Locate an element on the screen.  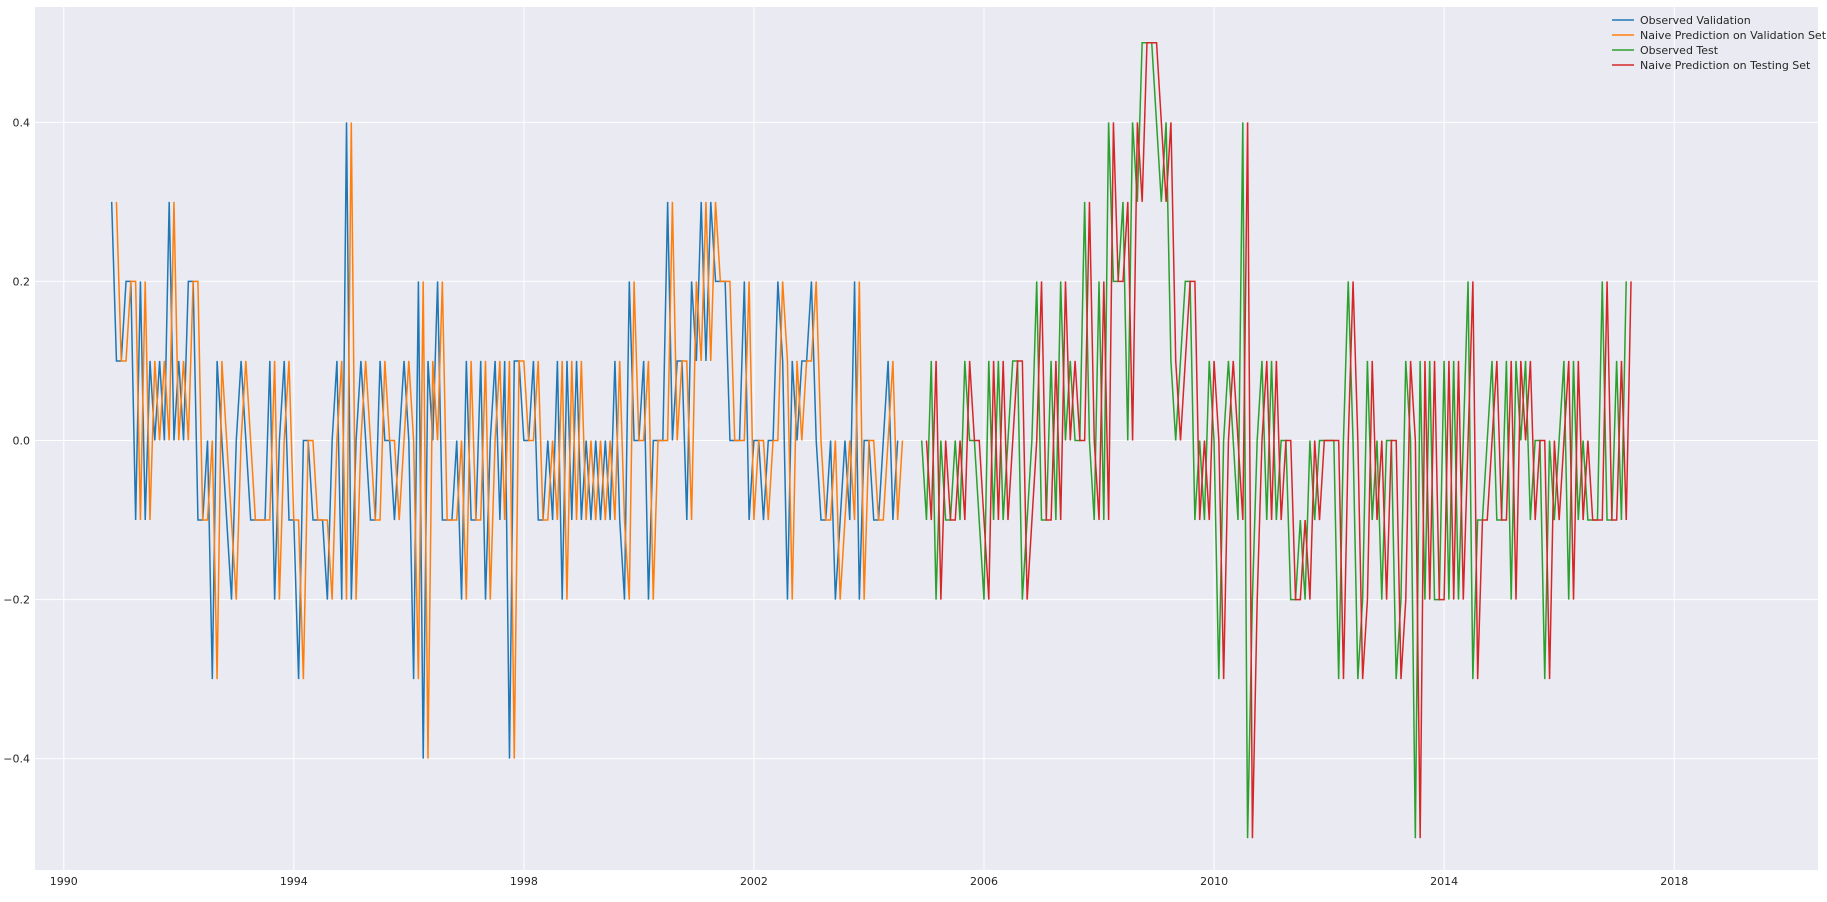
x-axis-ticks: 1990 1994 1998 2002 2006 2010 2014 2018 is located at coordinates (869, 881).